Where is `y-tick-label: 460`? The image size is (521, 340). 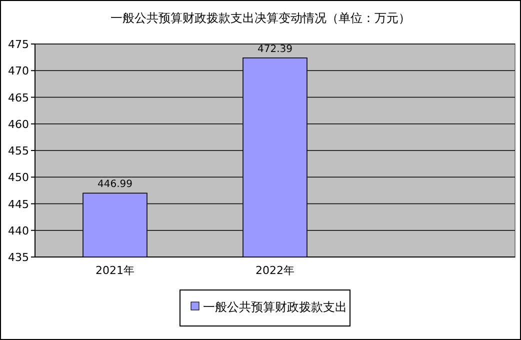
y-tick-label: 460 is located at coordinates (18, 124).